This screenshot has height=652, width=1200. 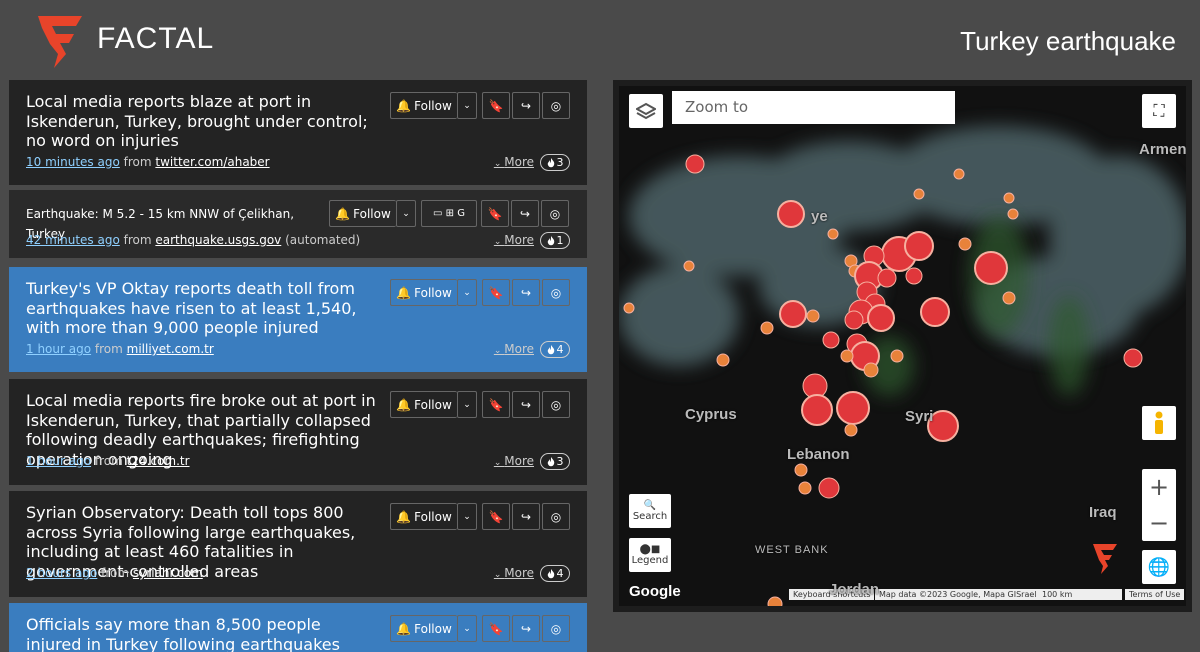 I want to click on count-badge: 1, so click(x=555, y=240).